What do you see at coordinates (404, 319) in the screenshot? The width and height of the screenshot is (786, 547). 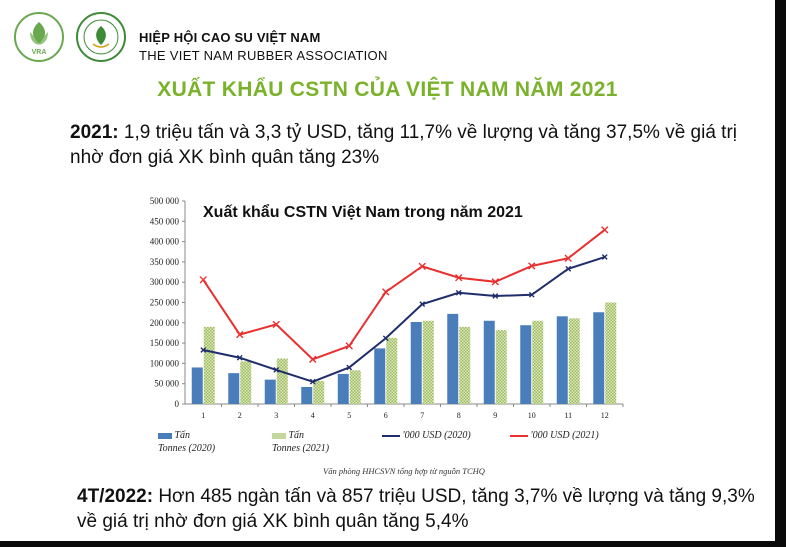 I see `line-usd-2020` at bounding box center [404, 319].